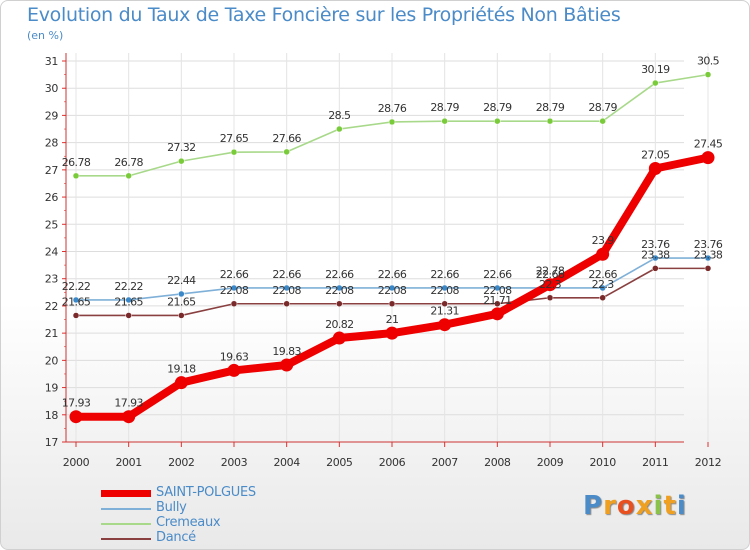  I want to click on x-tick-label: 2008, so click(497, 462).